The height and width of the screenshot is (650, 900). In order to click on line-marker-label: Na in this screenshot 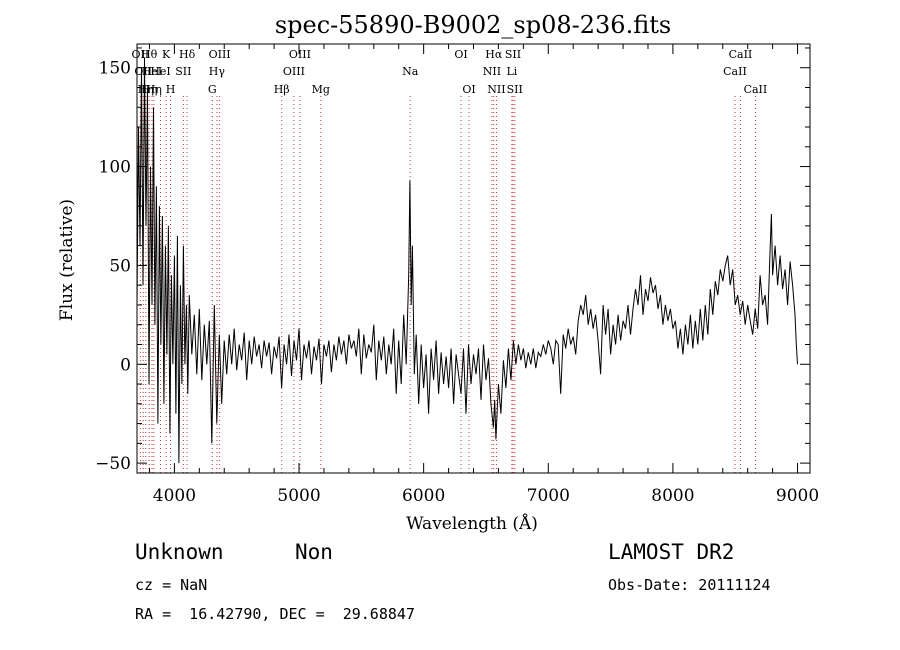, I will do `click(410, 71)`.